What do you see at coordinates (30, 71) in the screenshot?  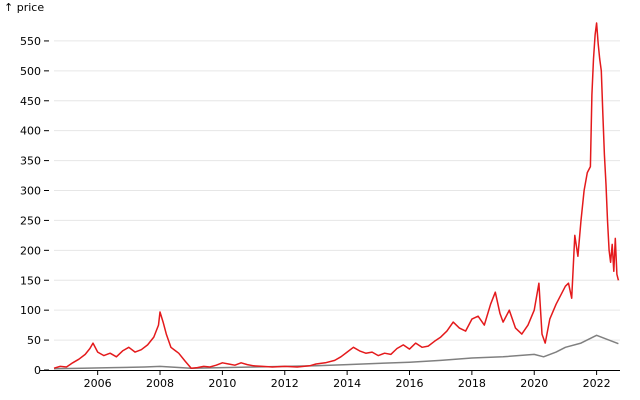 I see `y-tick-label: 500` at bounding box center [30, 71].